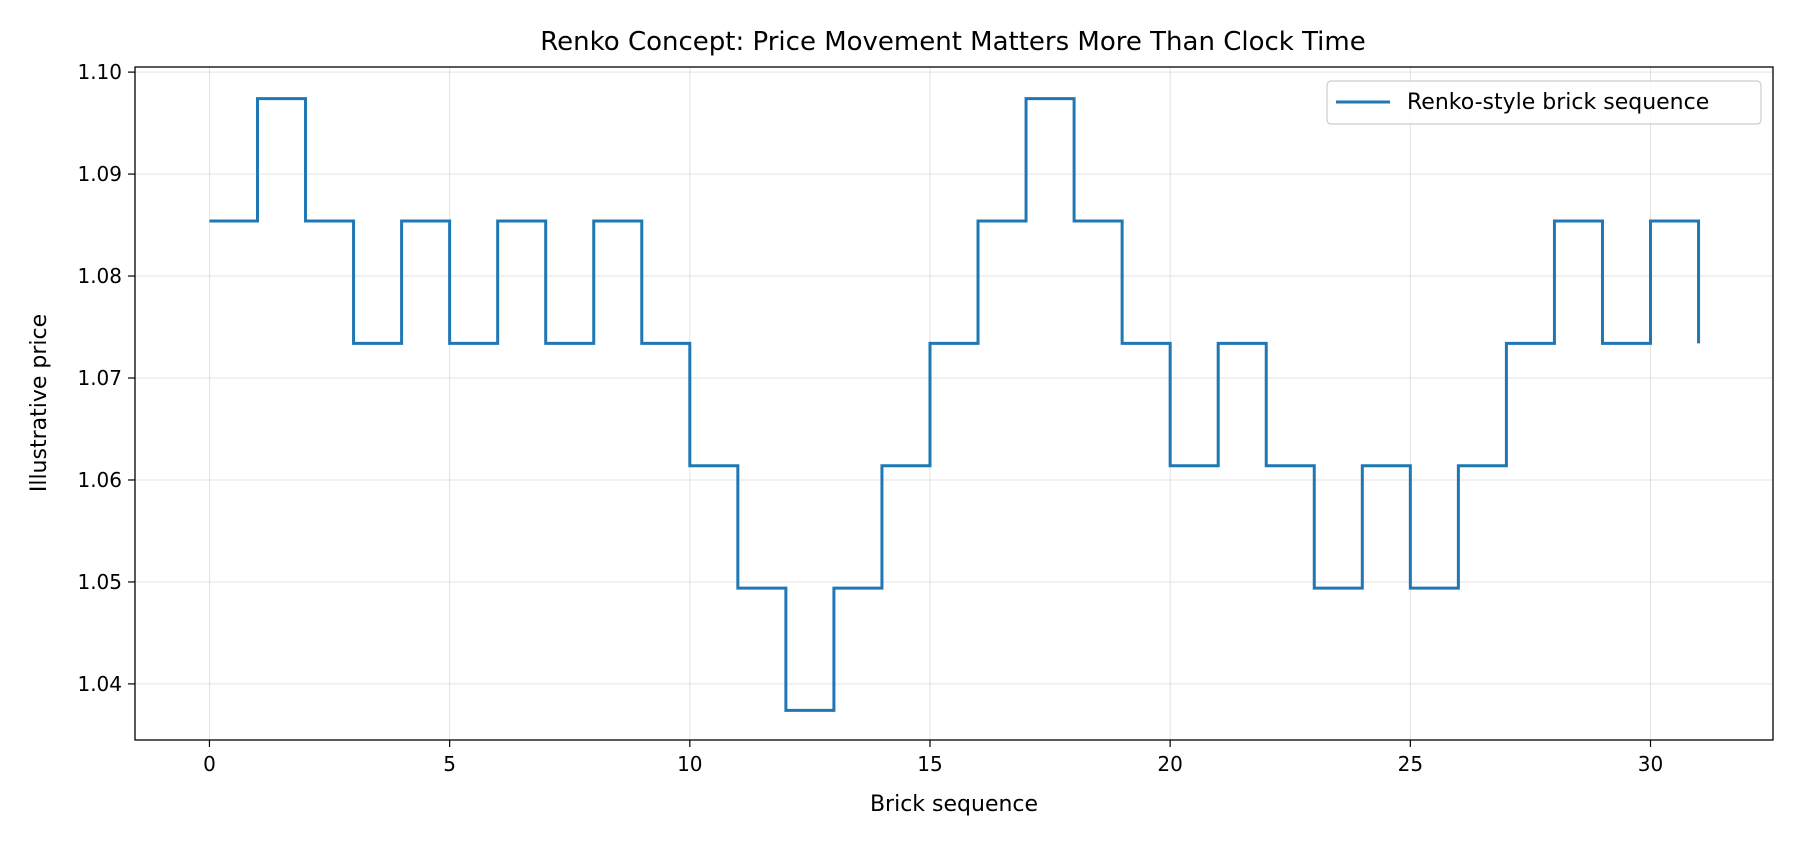 The height and width of the screenshot is (846, 1800). Describe the element at coordinates (1558, 102) in the screenshot. I see `legend-label: Renko-style brick sequence` at that location.